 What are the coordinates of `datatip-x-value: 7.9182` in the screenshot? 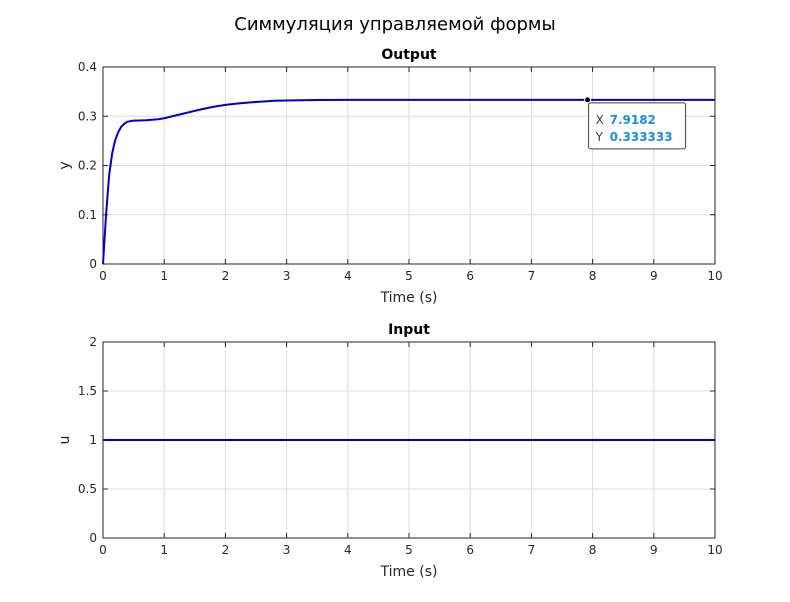 It's located at (633, 120).